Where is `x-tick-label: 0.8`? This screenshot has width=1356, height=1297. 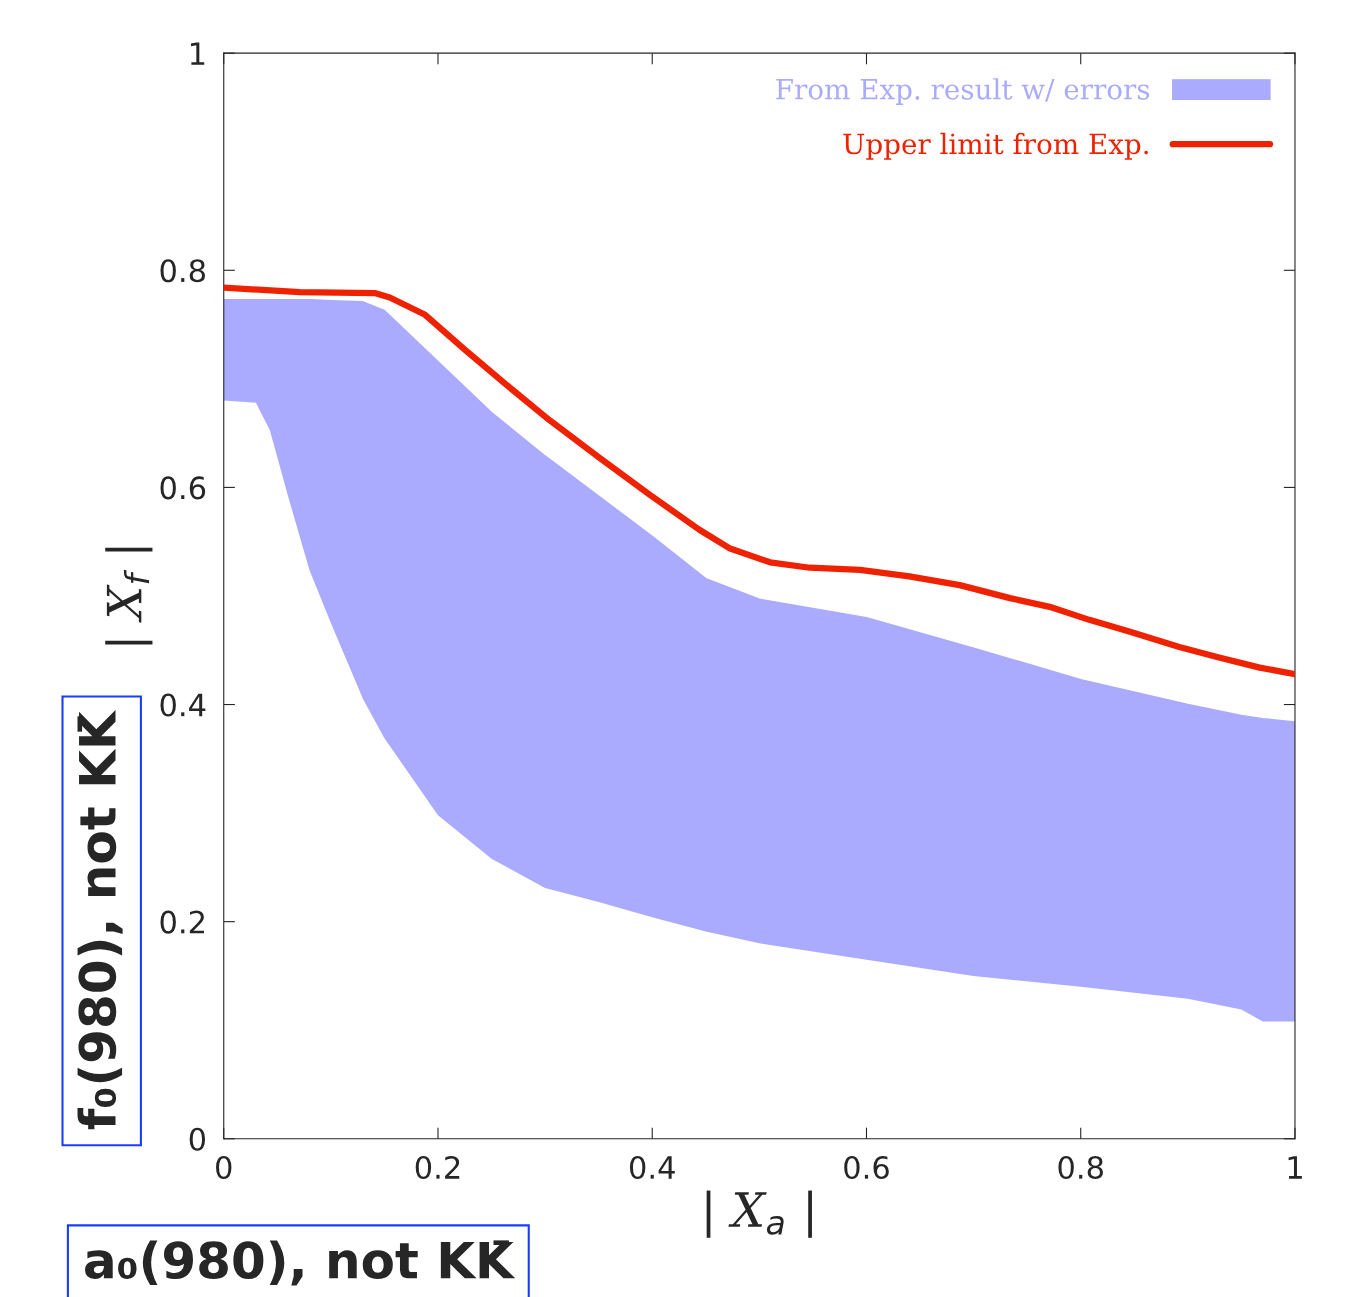
x-tick-label: 0.8 is located at coordinates (1080, 1167).